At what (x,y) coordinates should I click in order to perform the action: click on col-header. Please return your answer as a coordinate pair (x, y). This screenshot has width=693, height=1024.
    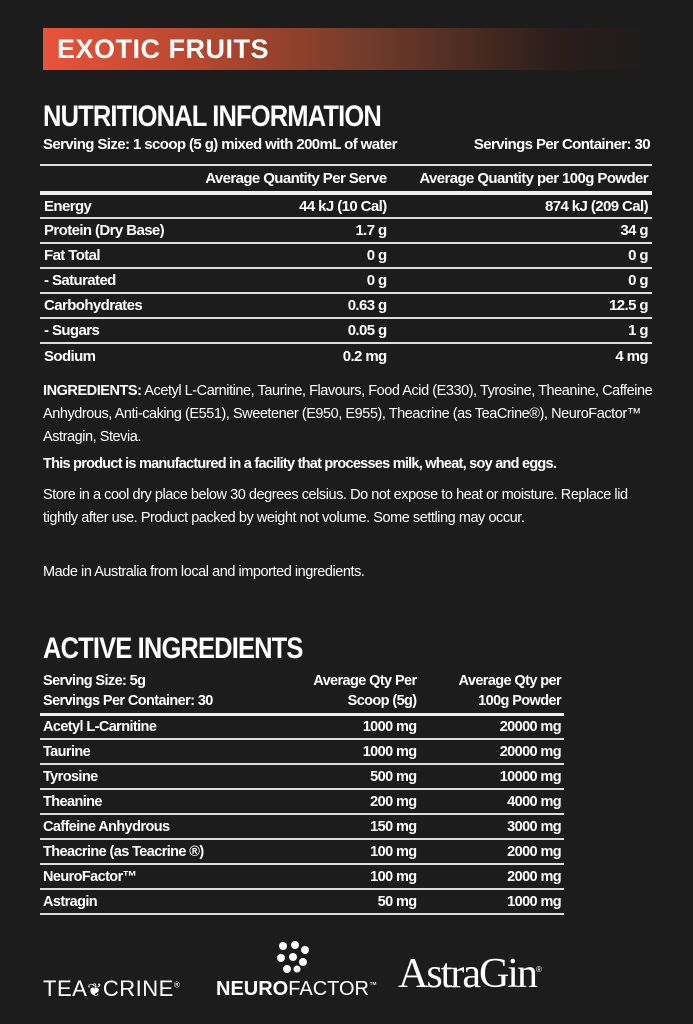
    Looking at the image, I should click on (111, 179).